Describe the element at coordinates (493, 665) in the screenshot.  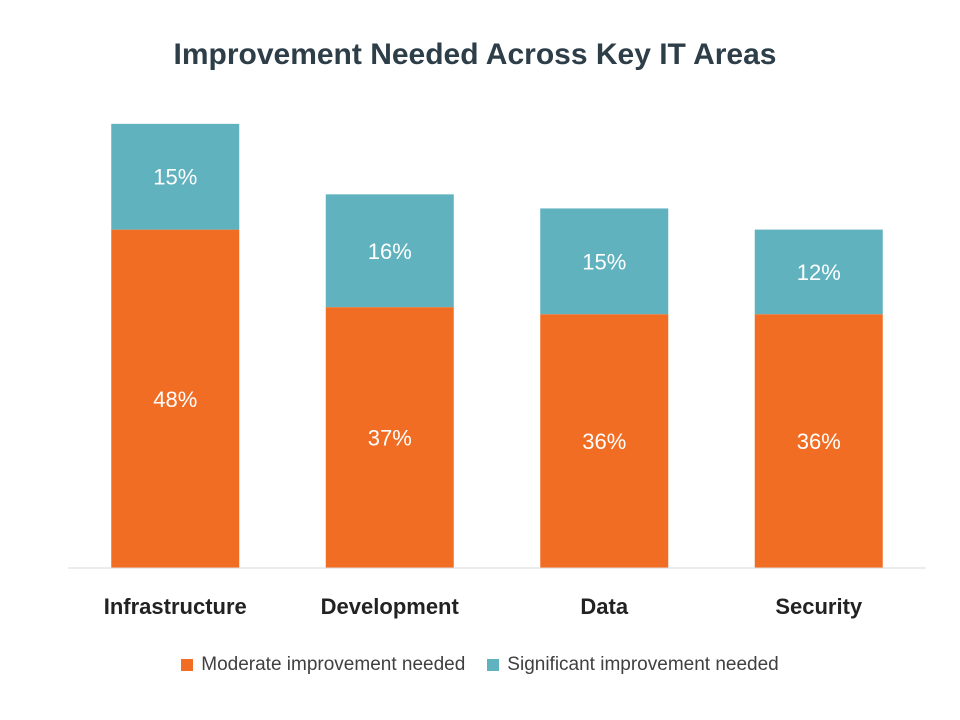
I see `legend-swatch-significant` at that location.